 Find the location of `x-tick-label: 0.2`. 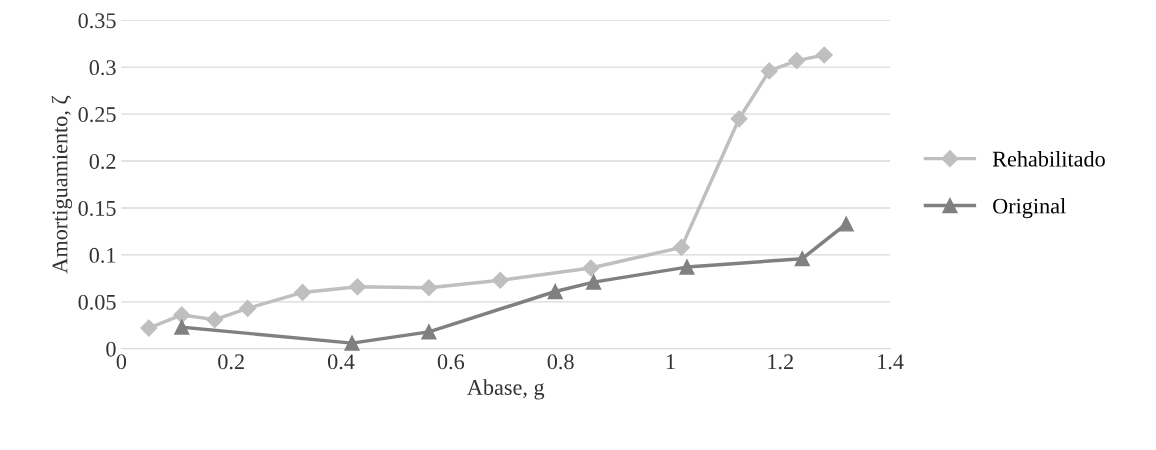

x-tick-label: 0.2 is located at coordinates (231, 362).